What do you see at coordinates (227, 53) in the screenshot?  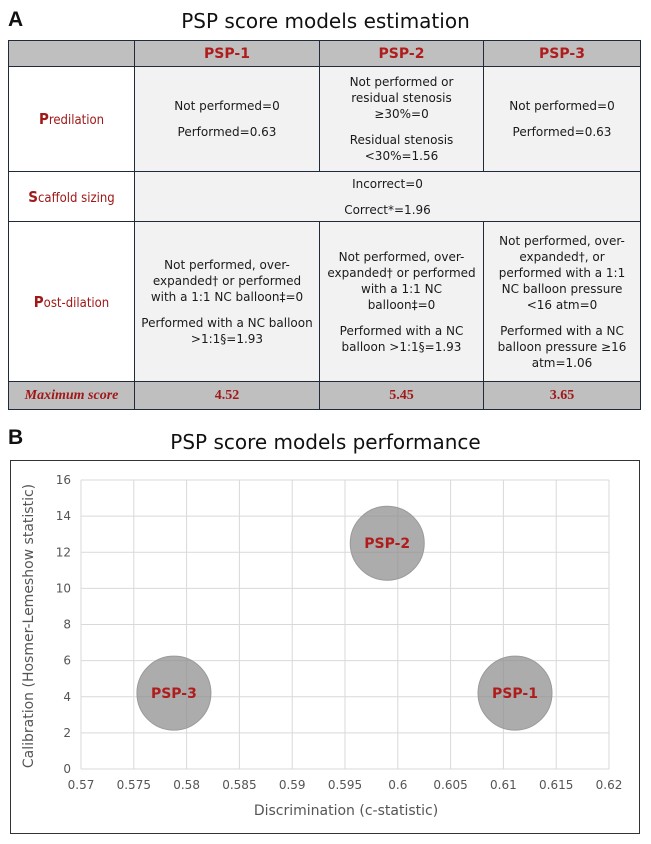 I see `header-psp-1: PSP-1` at bounding box center [227, 53].